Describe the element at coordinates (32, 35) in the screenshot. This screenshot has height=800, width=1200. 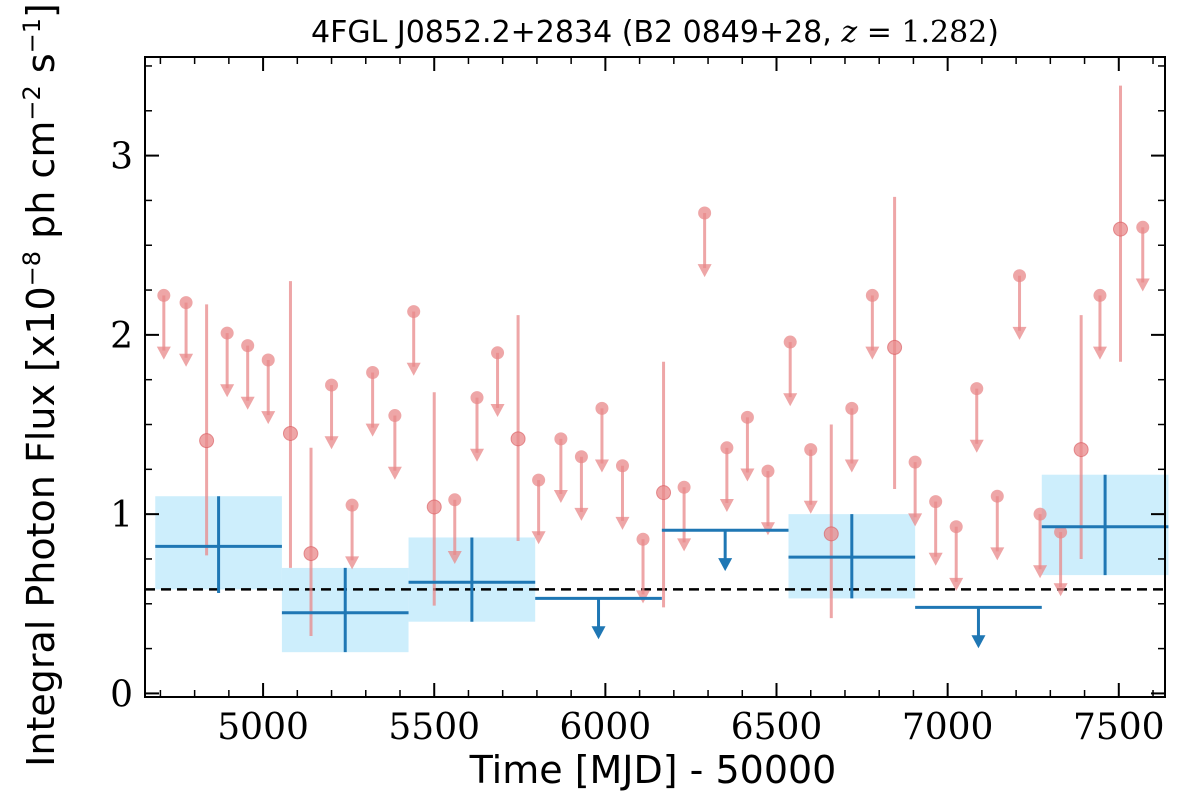
I see `y-axis-title-exp3: −1` at that location.